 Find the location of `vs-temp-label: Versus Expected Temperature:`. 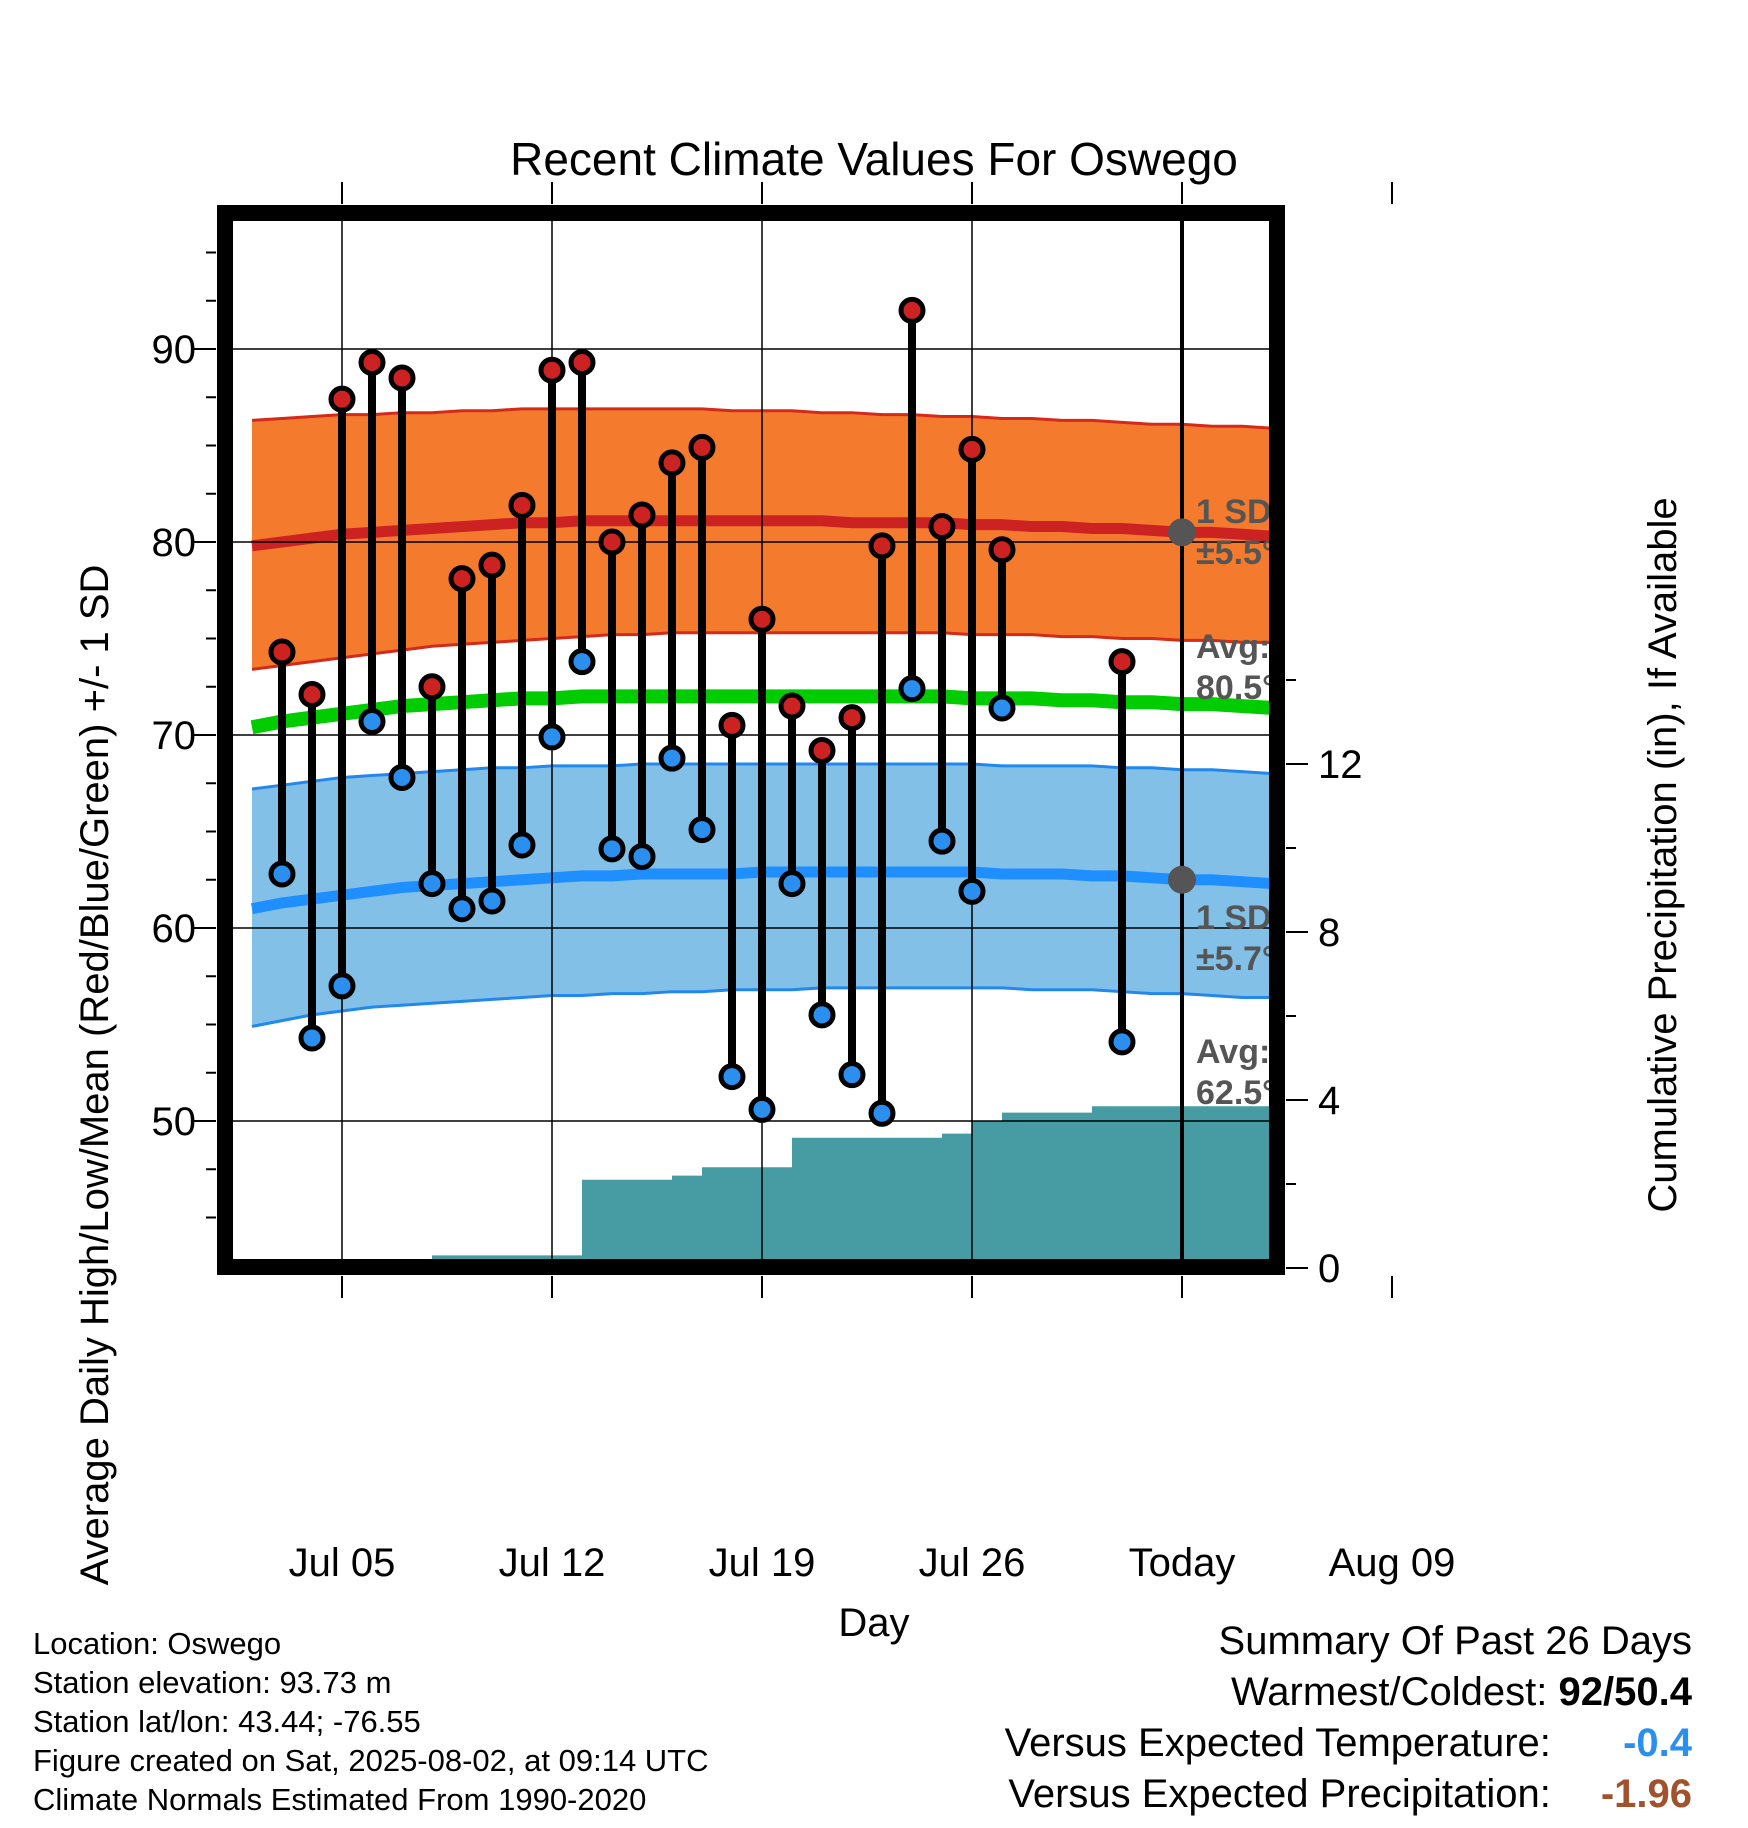

vs-temp-label: Versus Expected Temperature: is located at coordinates (1277, 1743).